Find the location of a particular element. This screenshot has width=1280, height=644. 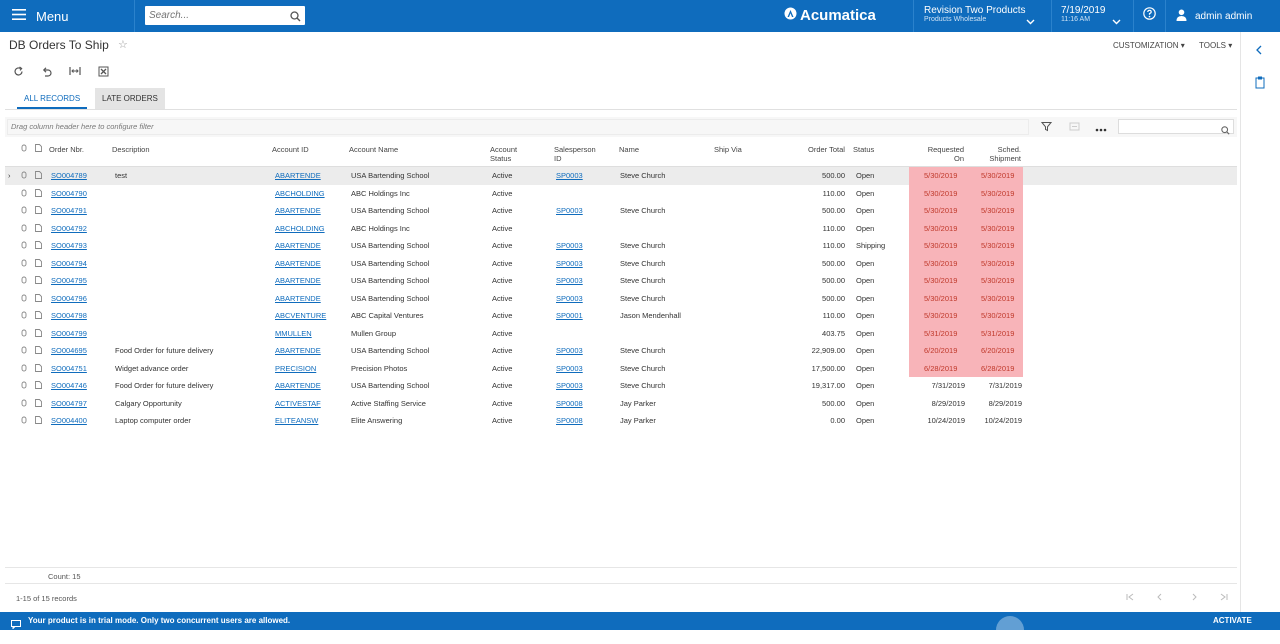

col-salesperson: Salesperson ID is located at coordinates (575, 154).